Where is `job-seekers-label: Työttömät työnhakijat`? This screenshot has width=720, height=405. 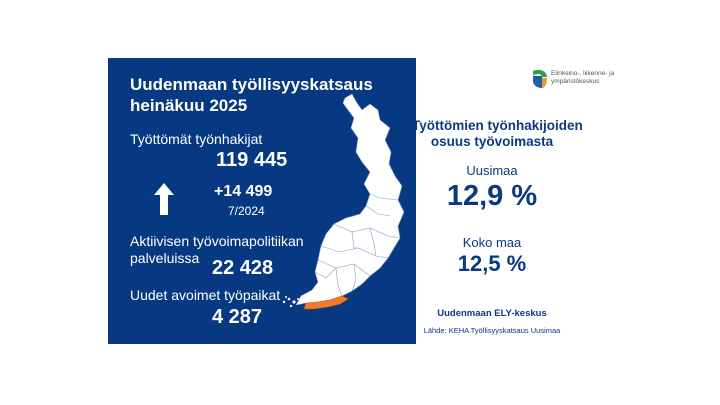
job-seekers-label: Työttömät työnhakijat is located at coordinates (196, 139).